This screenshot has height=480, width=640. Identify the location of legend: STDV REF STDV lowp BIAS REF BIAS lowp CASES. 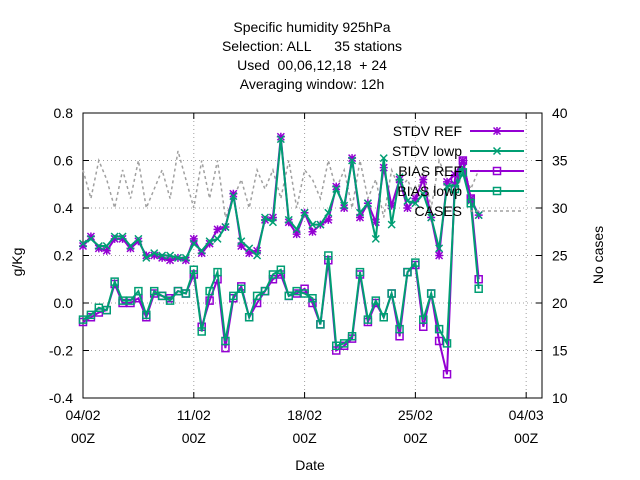
(458, 171).